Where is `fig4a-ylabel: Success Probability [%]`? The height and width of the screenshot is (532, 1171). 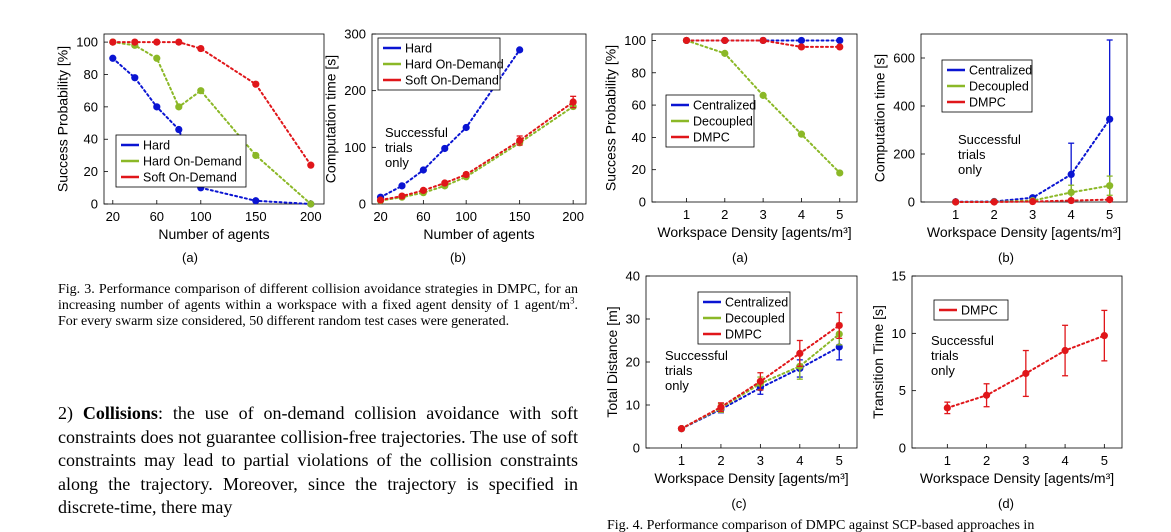 fig4a-ylabel: Success Probability [%] is located at coordinates (611, 118).